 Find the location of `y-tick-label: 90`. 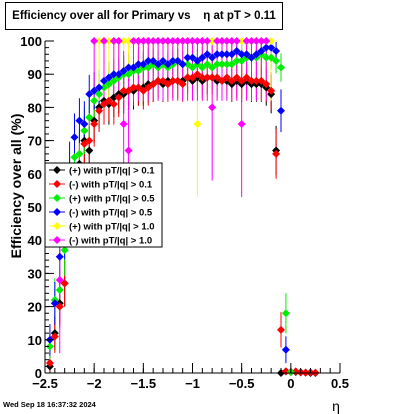

y-tick-label: 90 is located at coordinates (35, 74).